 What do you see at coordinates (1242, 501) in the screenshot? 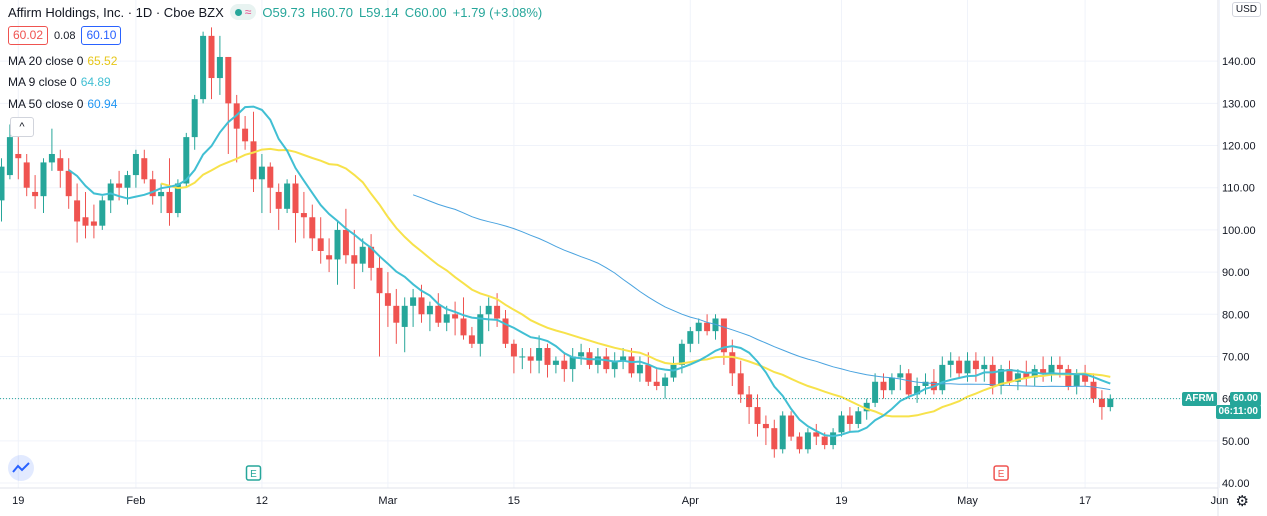
I see `settings-gear-icon: ⚙` at bounding box center [1242, 501].